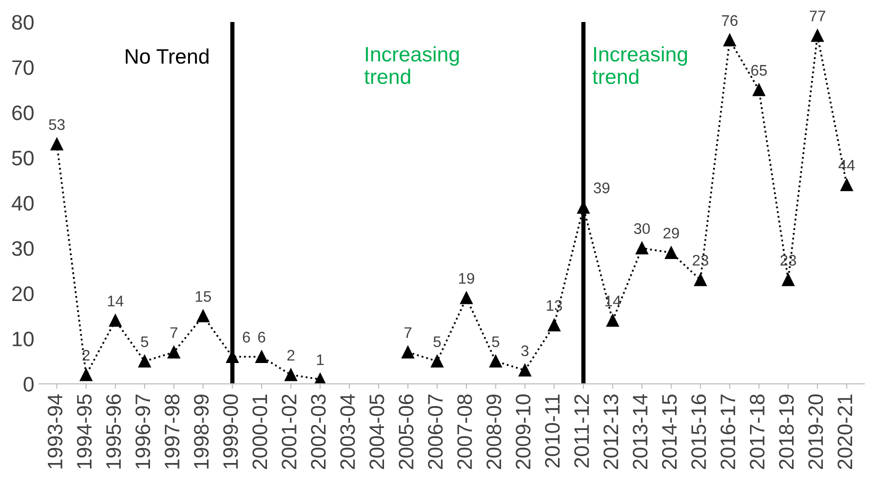 The width and height of the screenshot is (873, 489). Describe the element at coordinates (23, 248) in the screenshot. I see `y-tick-label: 30` at that location.